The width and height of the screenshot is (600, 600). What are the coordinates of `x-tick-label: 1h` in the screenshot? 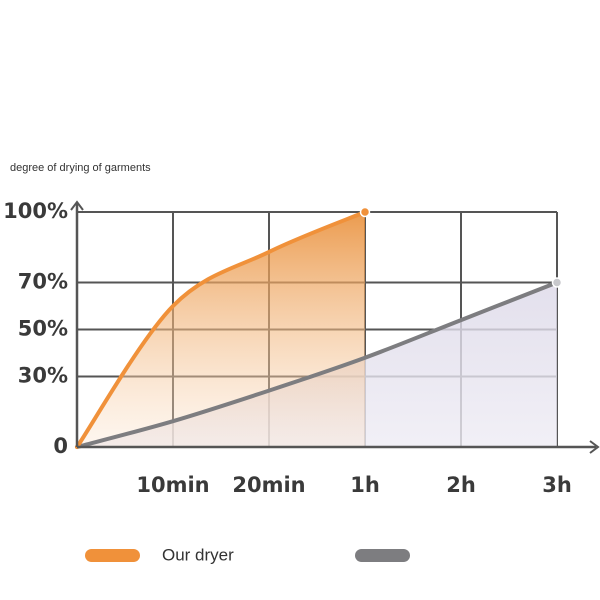 It's located at (365, 485).